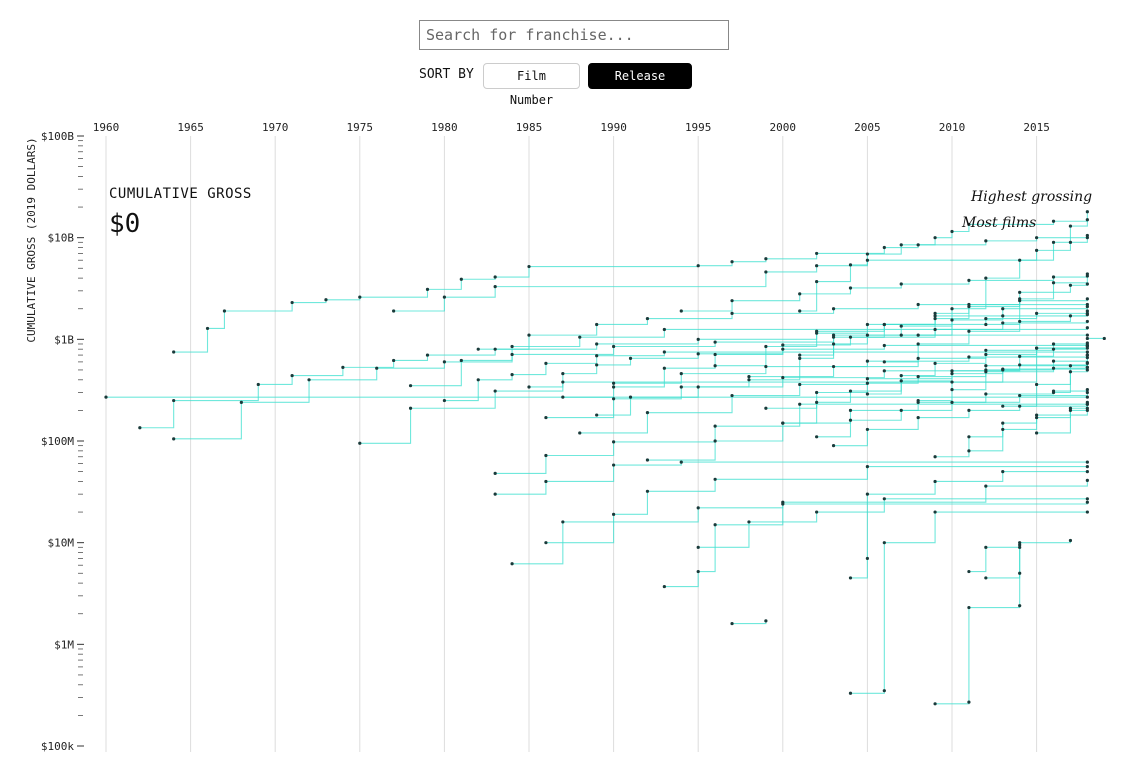 This screenshot has width=1132, height=768. I want to click on annotation-most-films: Most films, so click(999, 223).